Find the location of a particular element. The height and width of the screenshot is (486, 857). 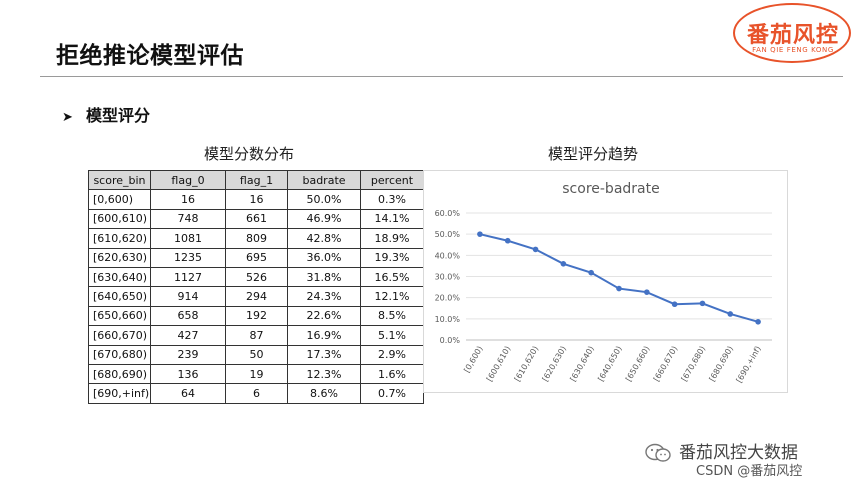

y-tick-label: 40.0% is located at coordinates (448, 255).